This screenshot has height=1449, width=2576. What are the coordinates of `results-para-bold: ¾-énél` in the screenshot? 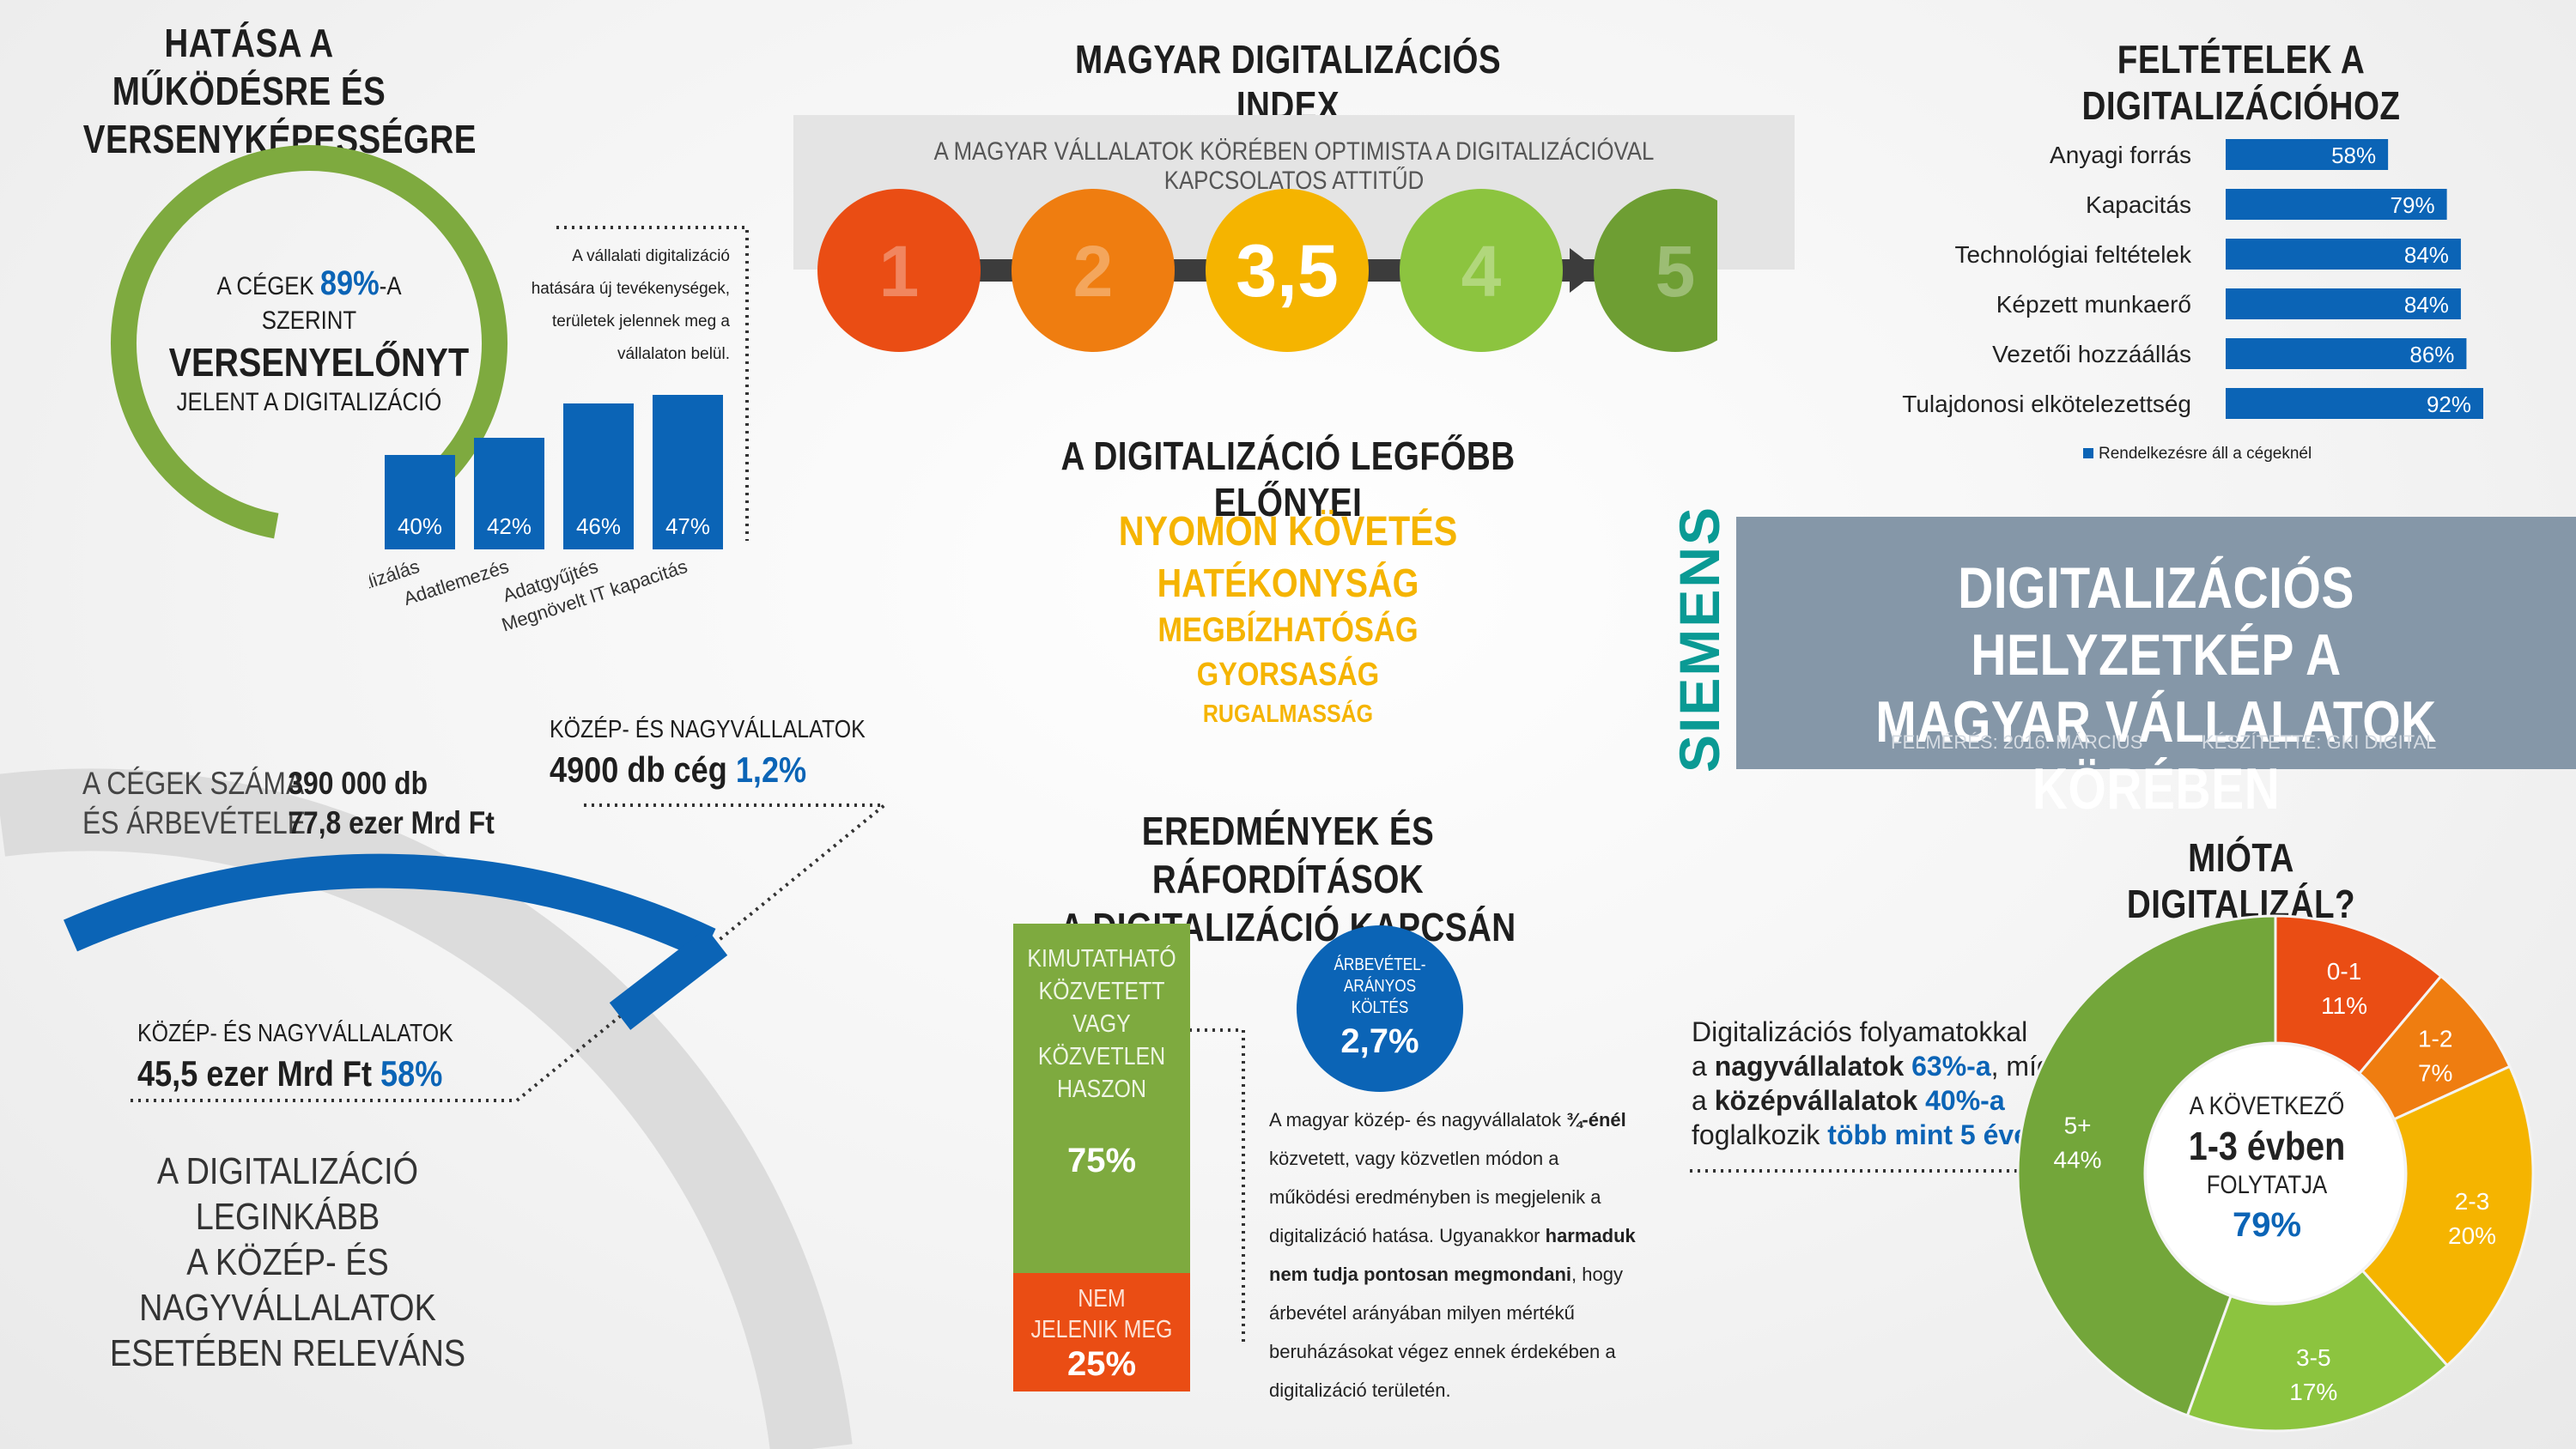 It's located at (1596, 1120).